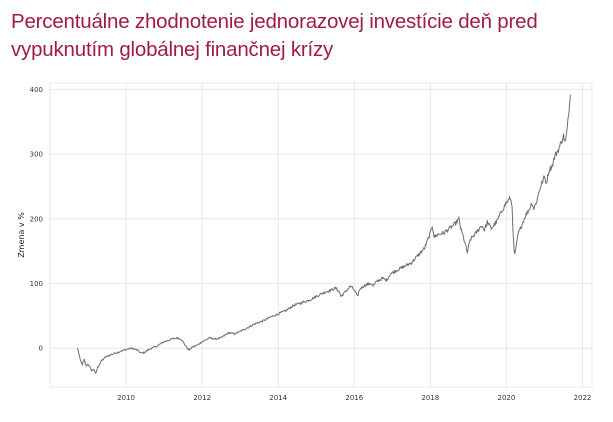 The width and height of the screenshot is (613, 422). Describe the element at coordinates (430, 398) in the screenshot. I see `x-tick-label: 2018` at that location.